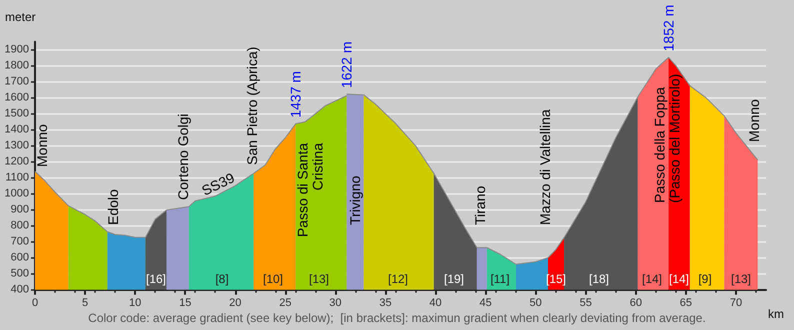 This screenshot has height=330, width=794. I want to click on x-tick-label: 65, so click(686, 303).